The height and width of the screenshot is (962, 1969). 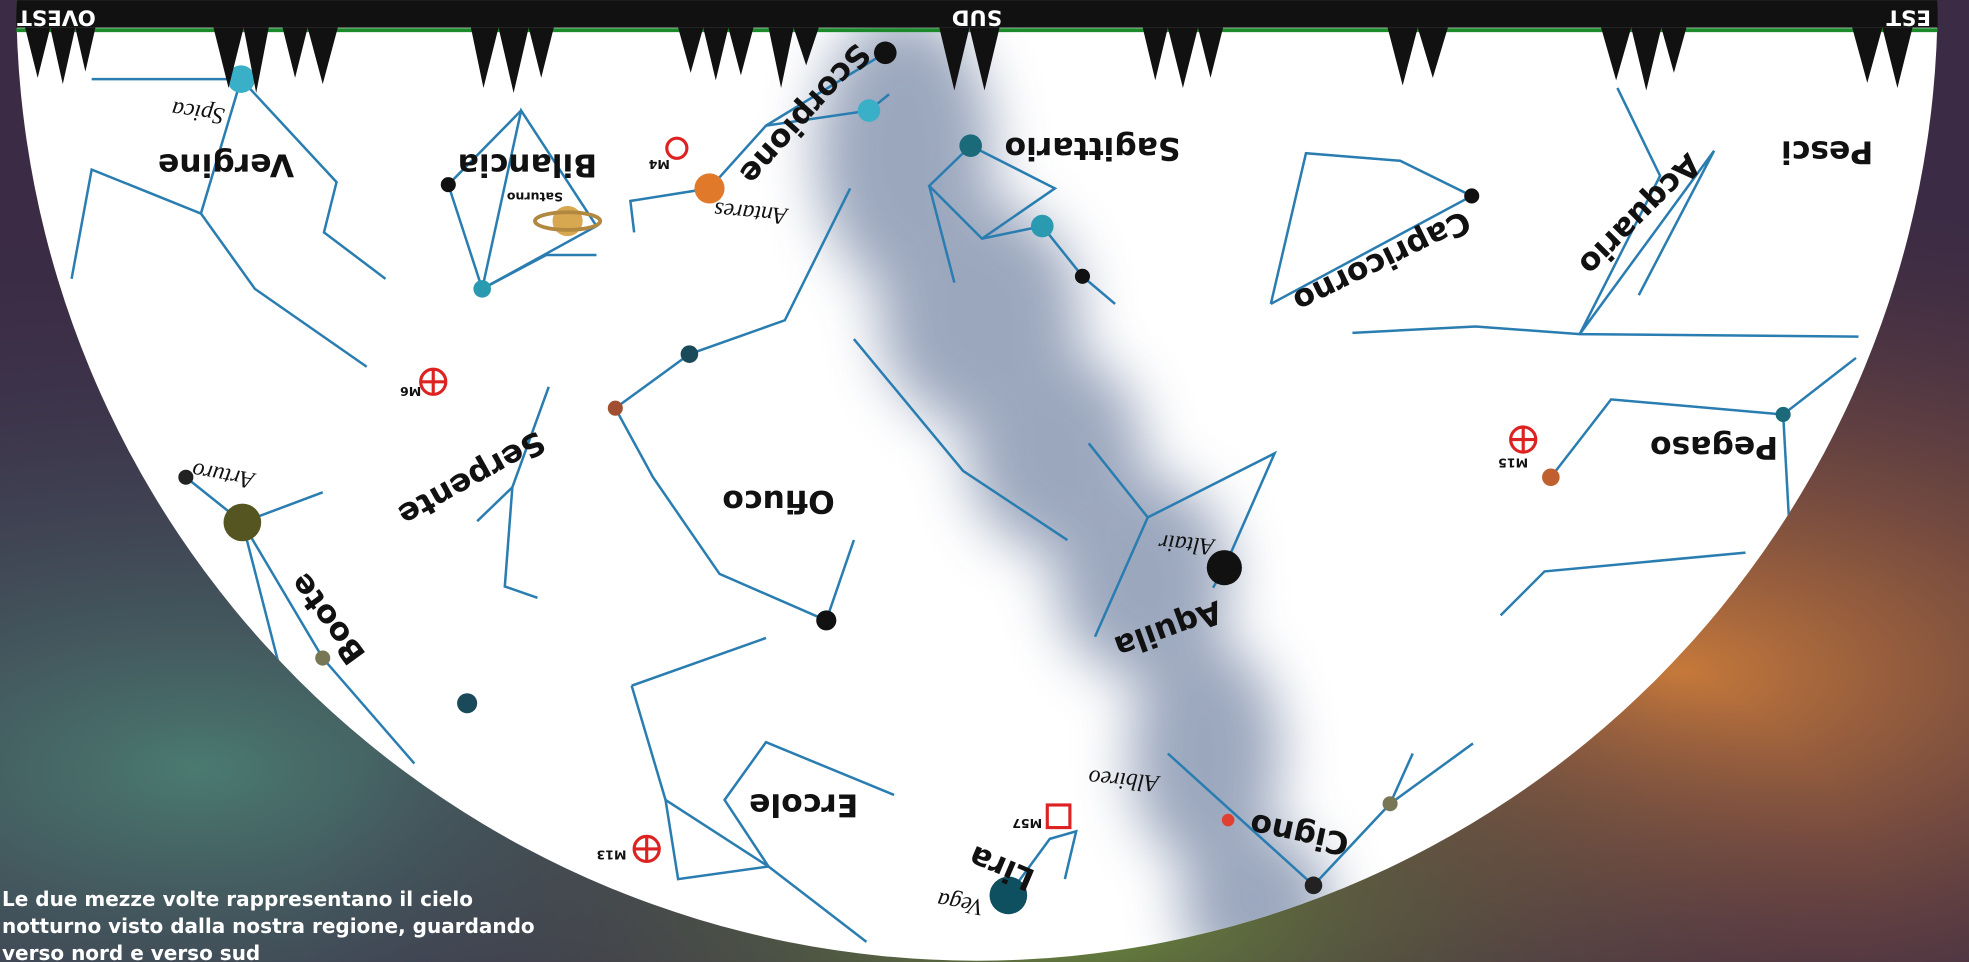 I want to click on constellation-label: Ercole, so click(x=803, y=805).